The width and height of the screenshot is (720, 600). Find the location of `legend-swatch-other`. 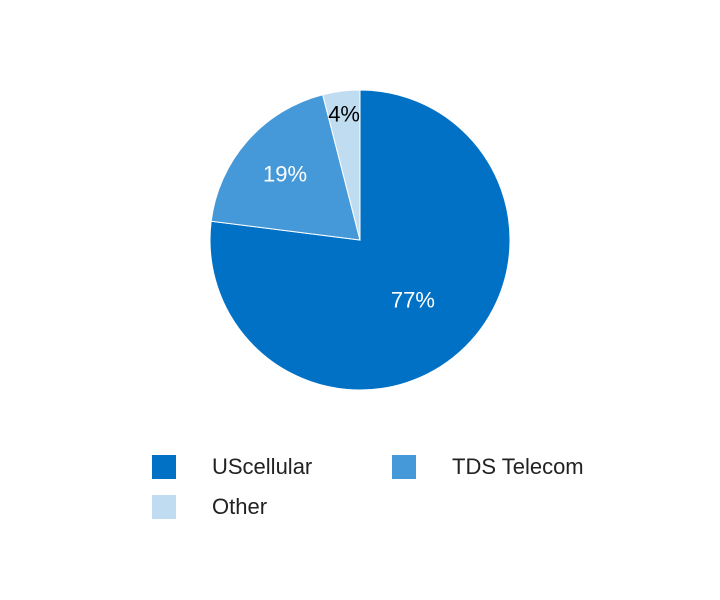

legend-swatch-other is located at coordinates (164, 507).